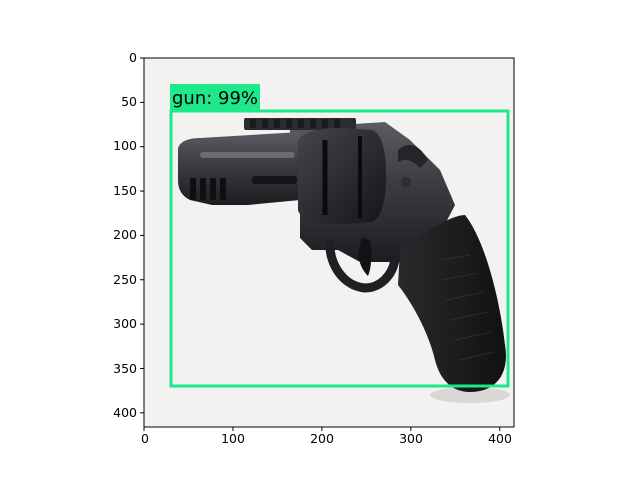 The width and height of the screenshot is (640, 480). Describe the element at coordinates (125, 145) in the screenshot. I see `y-tick-label: 100` at that location.